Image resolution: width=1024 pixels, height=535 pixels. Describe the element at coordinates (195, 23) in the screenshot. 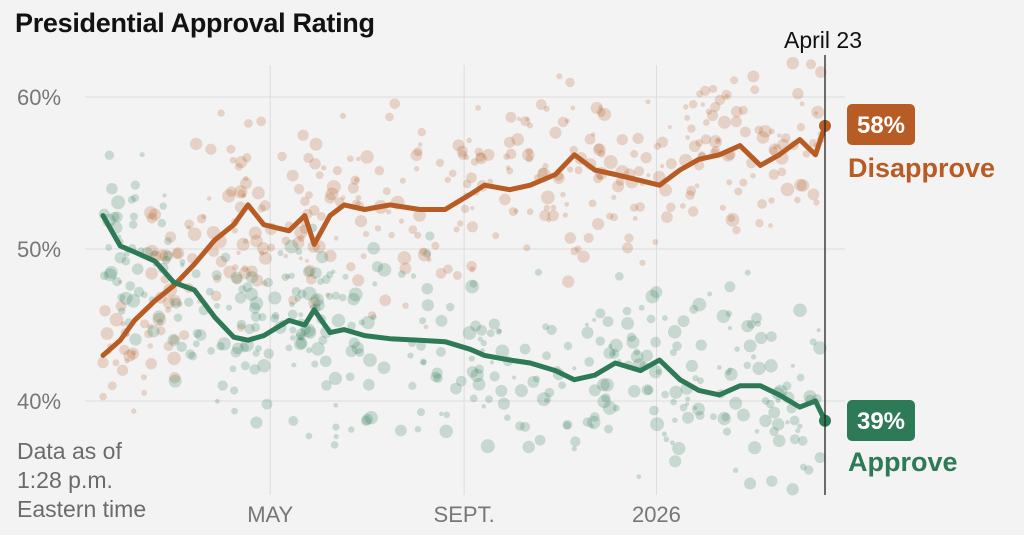

I see `chart-title: Presidential Approval Rating` at that location.